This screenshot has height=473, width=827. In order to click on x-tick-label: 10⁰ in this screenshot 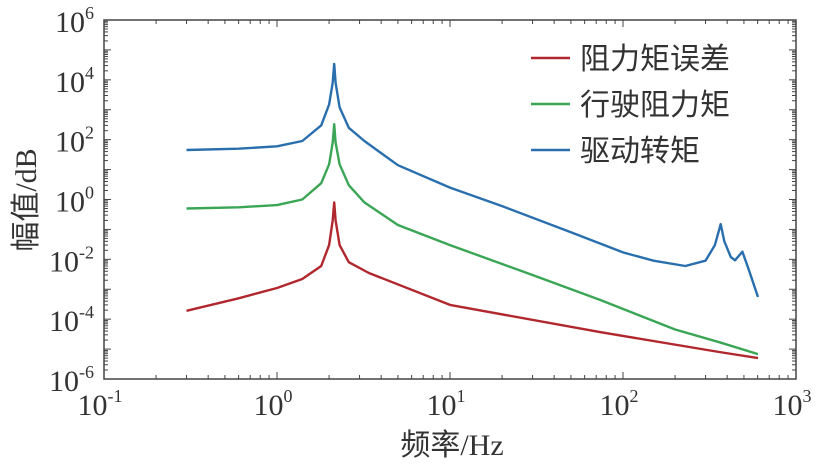, I will do `click(273, 404)`.